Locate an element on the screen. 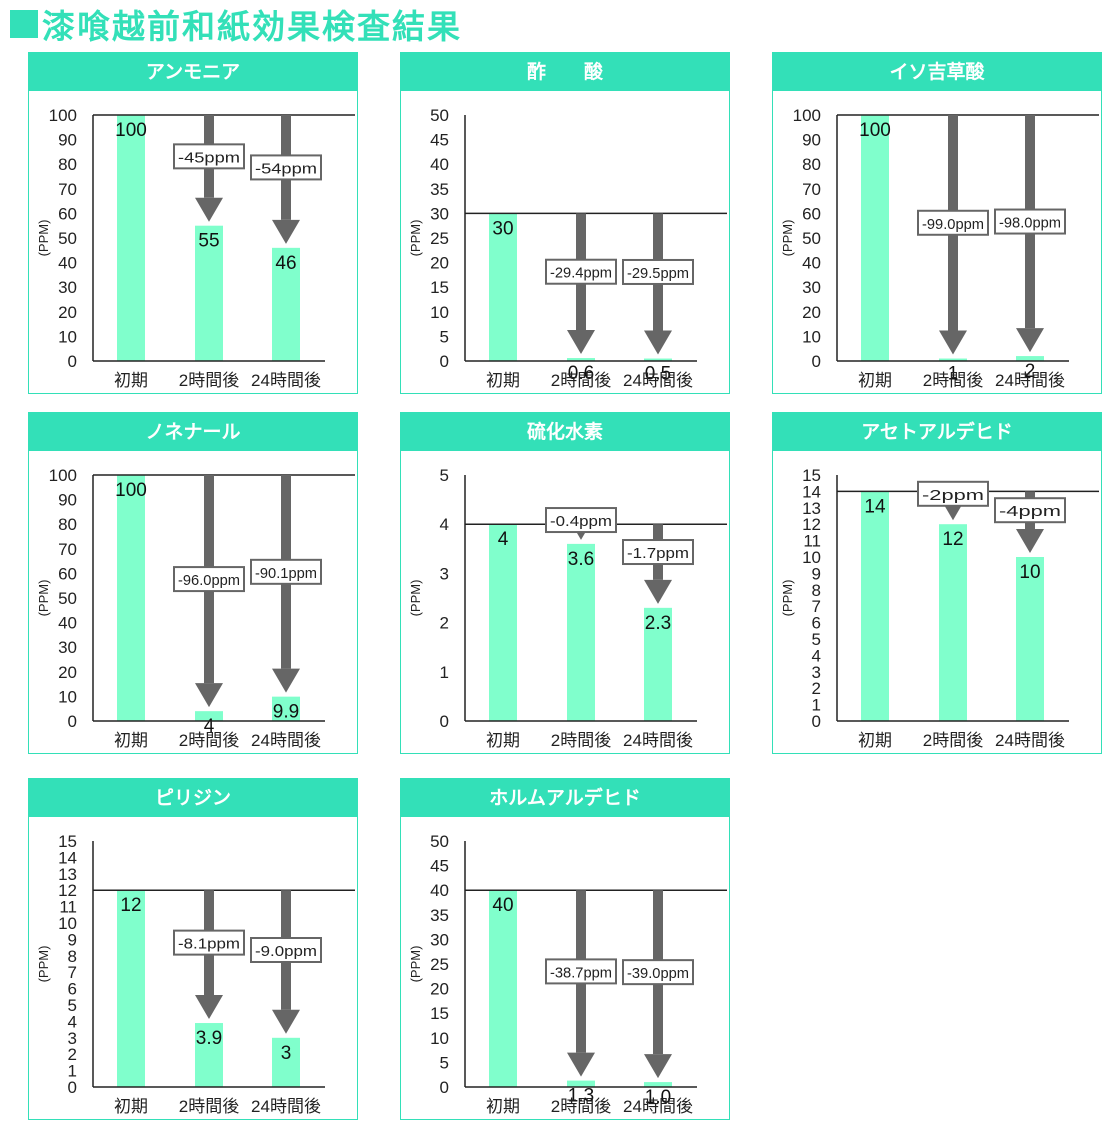  chart-title: ノネナール is located at coordinates (193, 432).